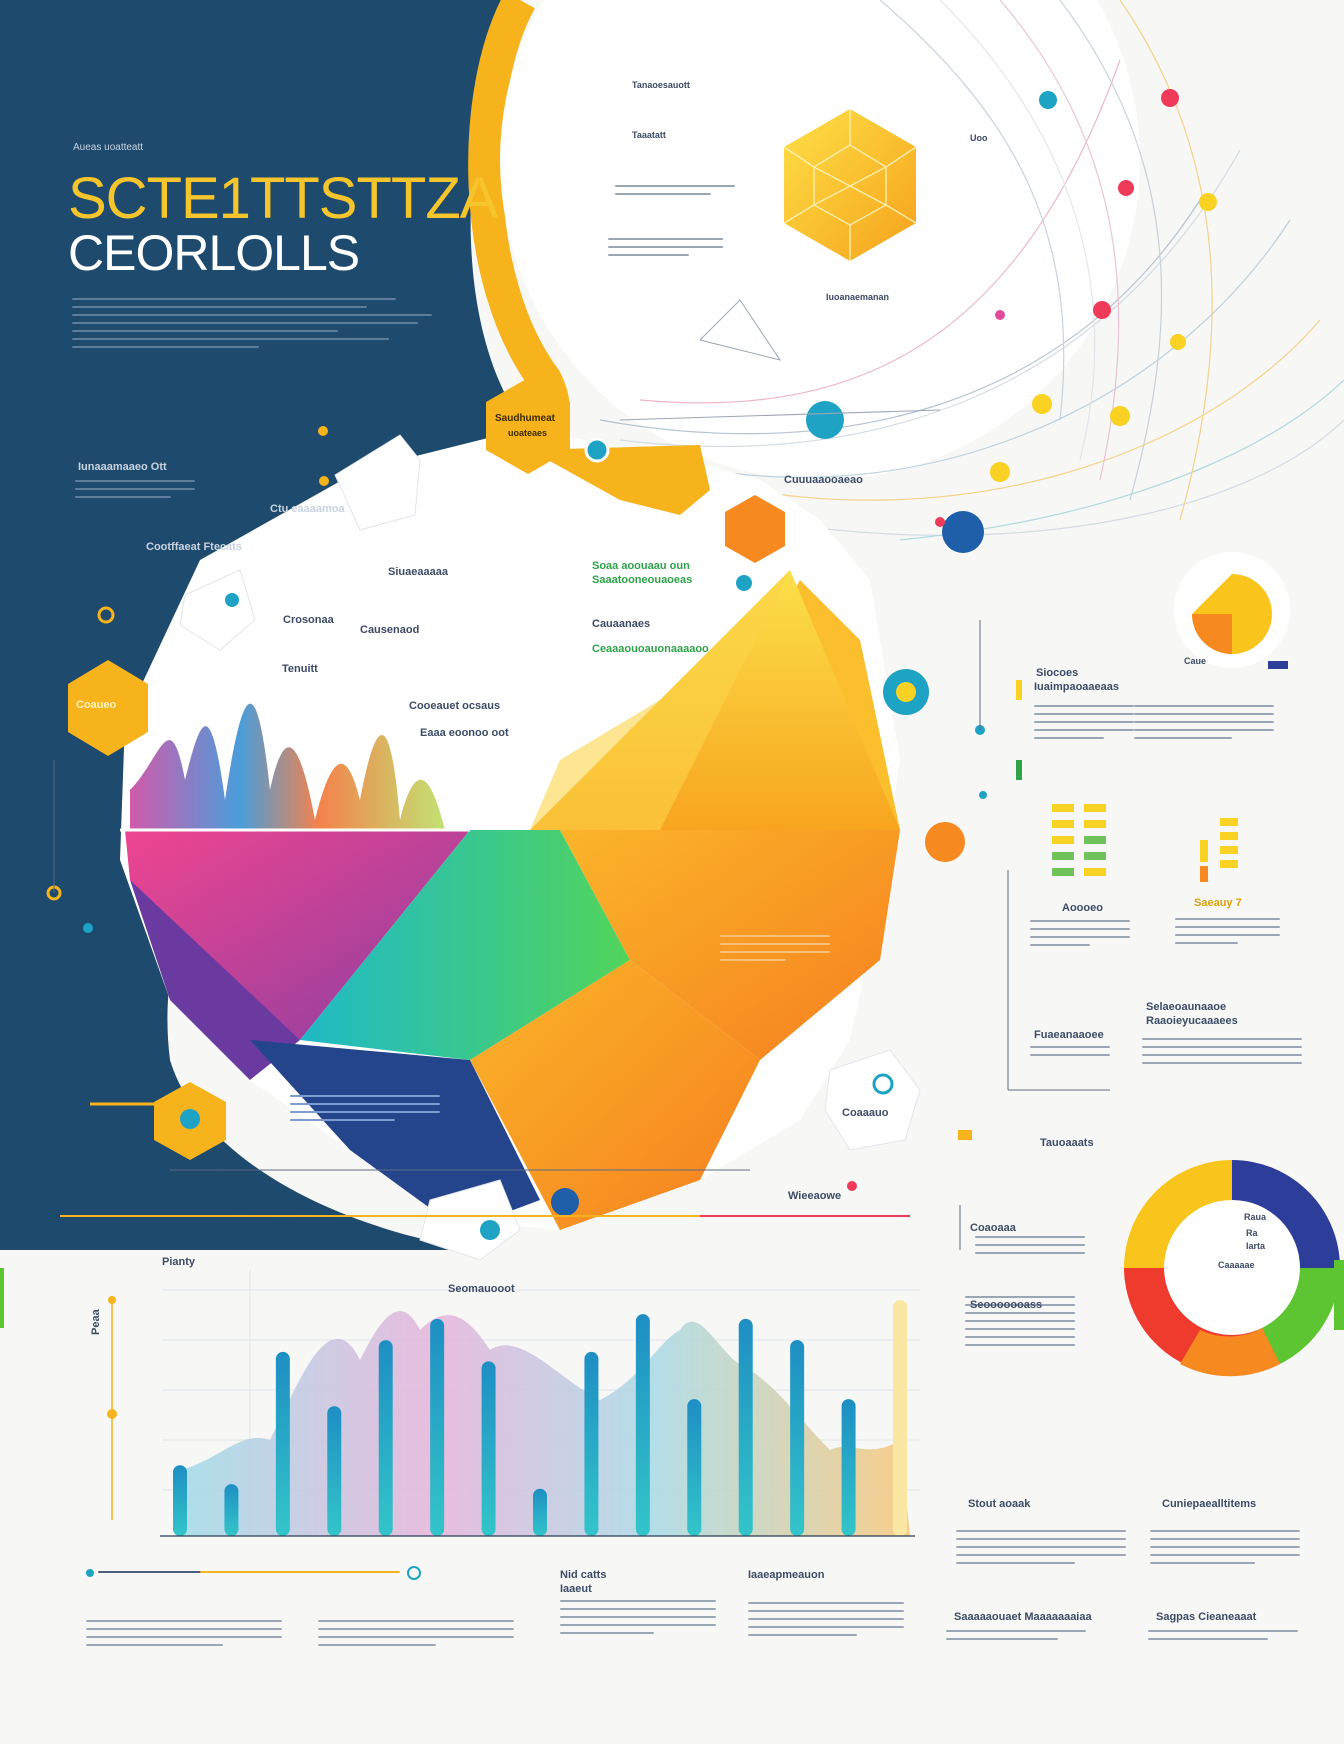 This screenshot has height=1744, width=1344. What do you see at coordinates (300, 1575) in the screenshot?
I see `bottom-legend-line-yellow` at bounding box center [300, 1575].